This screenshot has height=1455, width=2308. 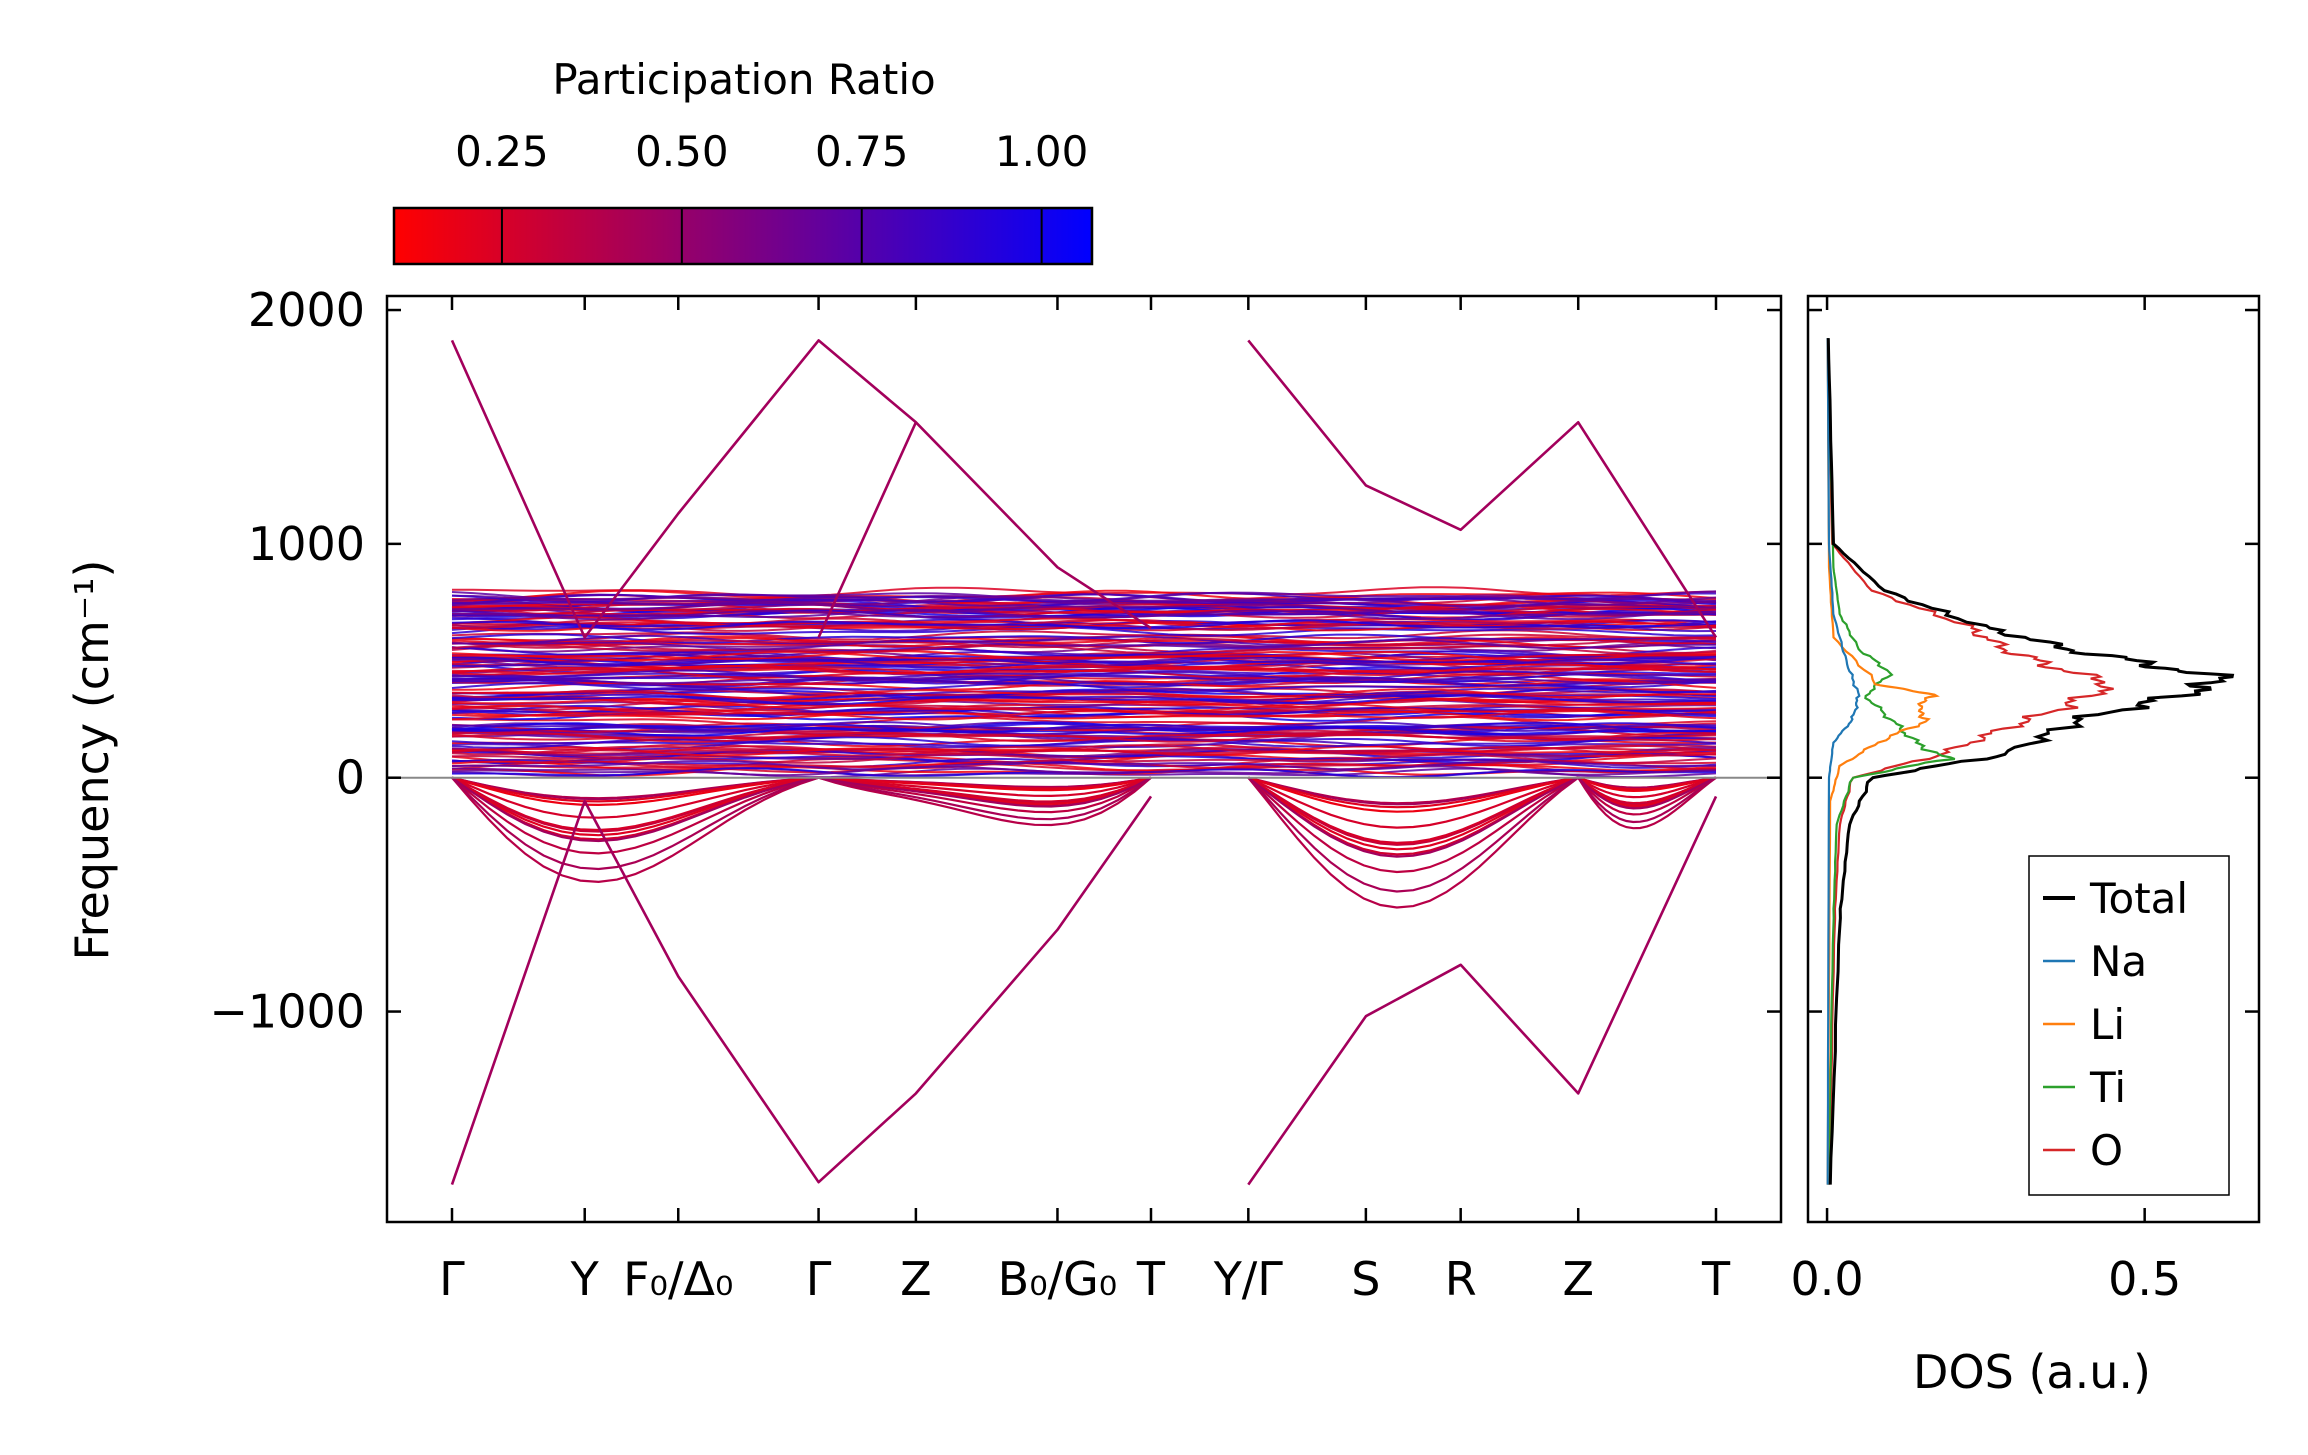 I want to click on y-tick-label: −1000, so click(x=287, y=1012).